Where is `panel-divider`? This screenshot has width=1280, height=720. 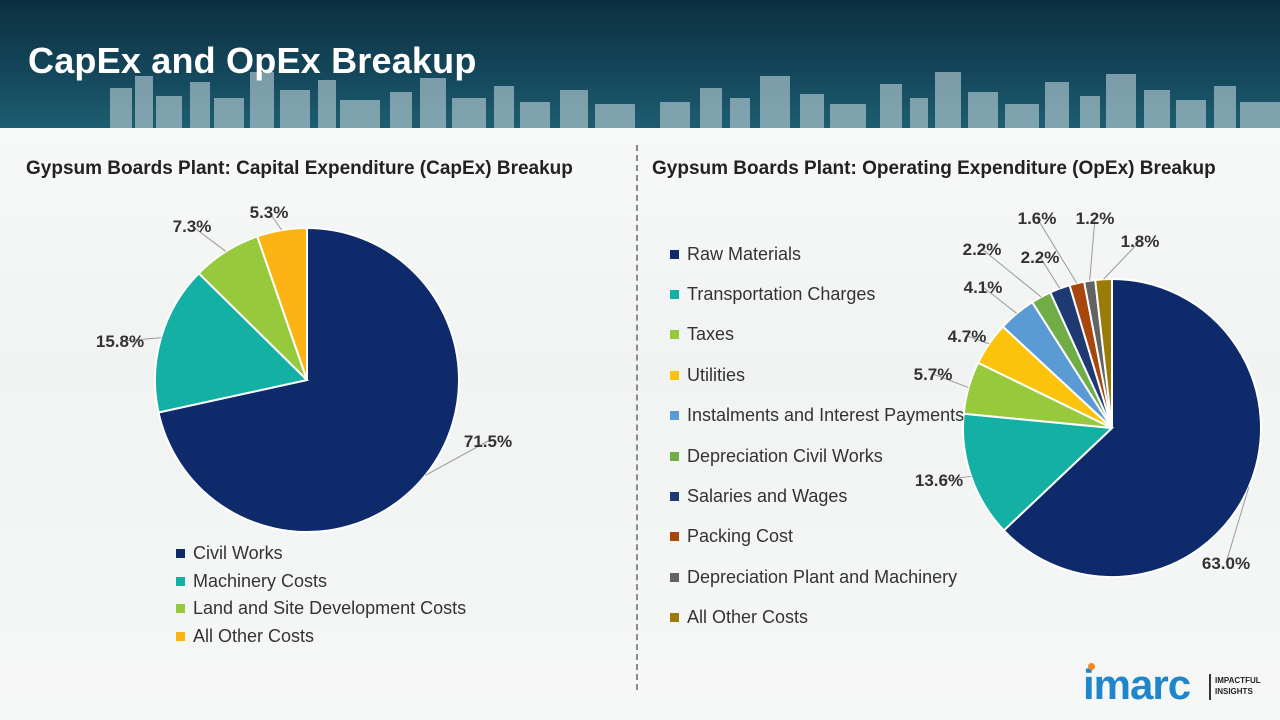
panel-divider is located at coordinates (637, 417).